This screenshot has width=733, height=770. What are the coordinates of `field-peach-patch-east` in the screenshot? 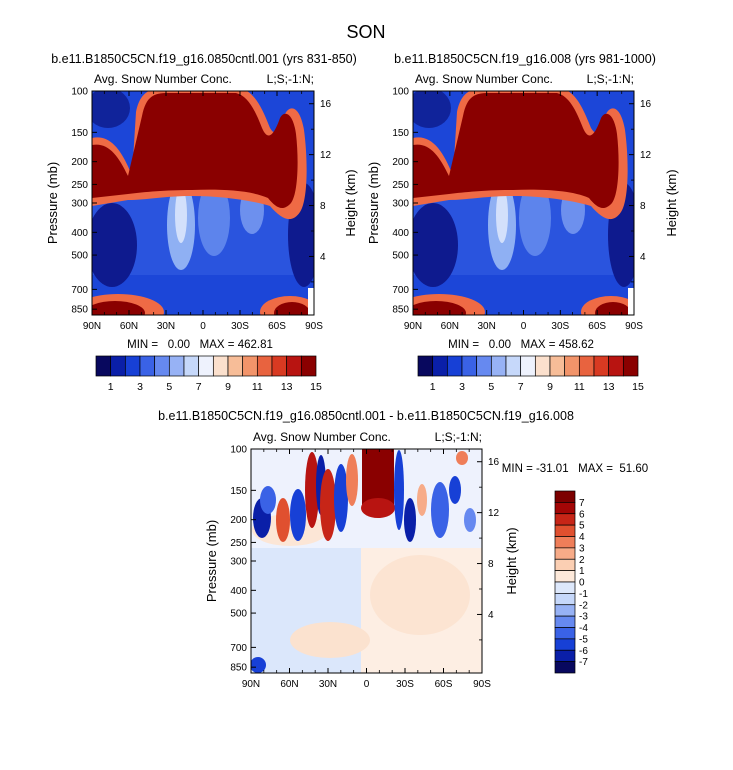 It's located at (420, 595).